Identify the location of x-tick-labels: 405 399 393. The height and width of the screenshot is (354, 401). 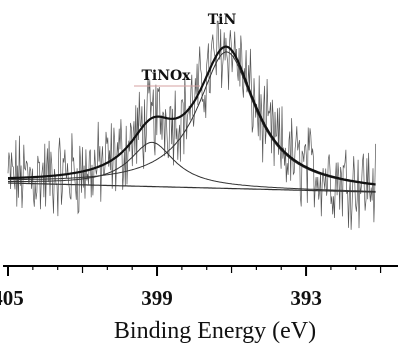
(161, 298).